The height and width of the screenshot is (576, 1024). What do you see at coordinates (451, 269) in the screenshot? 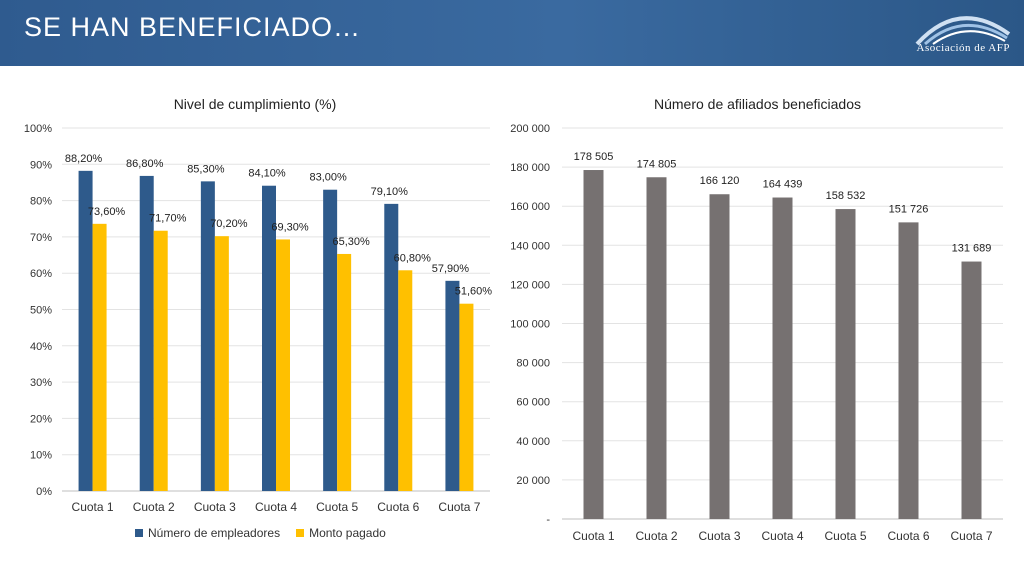
I see `left-data-label-series1: 57,90%` at bounding box center [451, 269].